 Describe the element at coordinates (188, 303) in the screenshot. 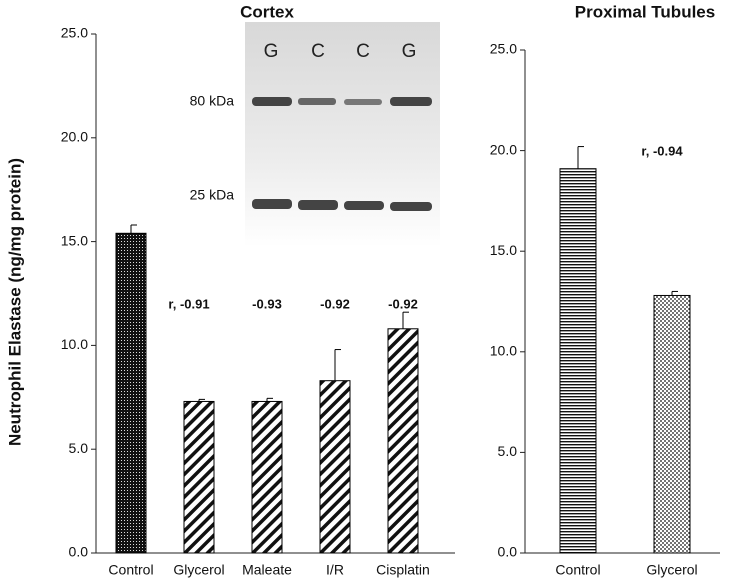

I see `annotation: r, -0.91` at that location.